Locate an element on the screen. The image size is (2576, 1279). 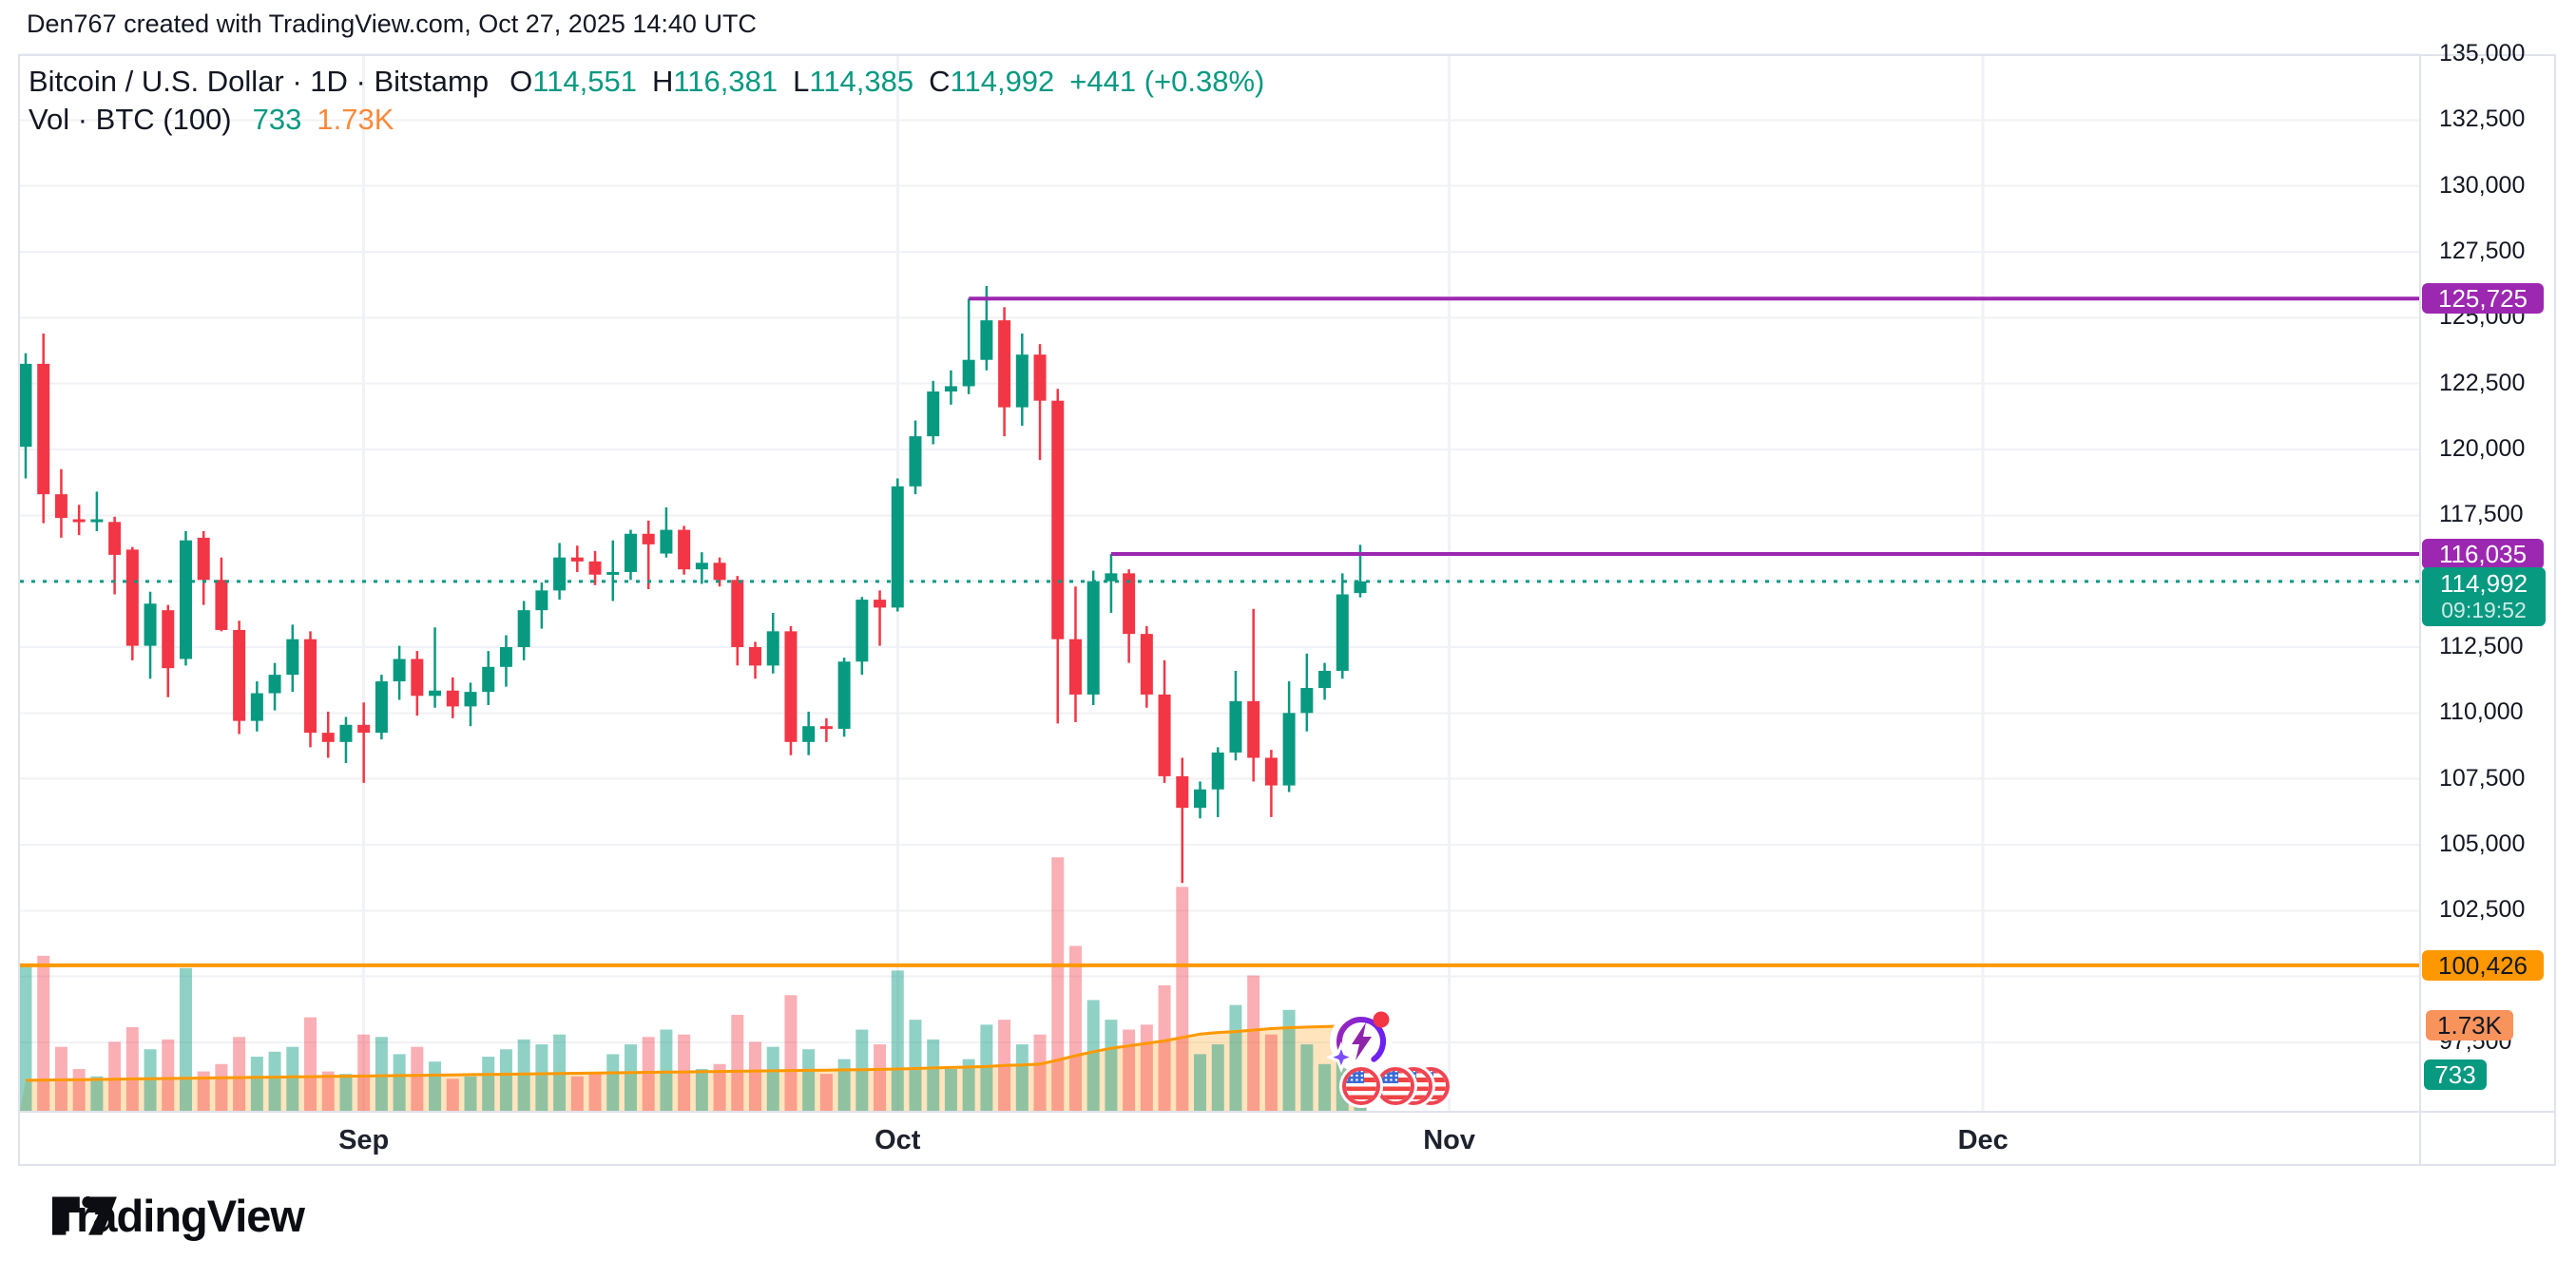
lightning-circle-icon is located at coordinates (1360, 1042).